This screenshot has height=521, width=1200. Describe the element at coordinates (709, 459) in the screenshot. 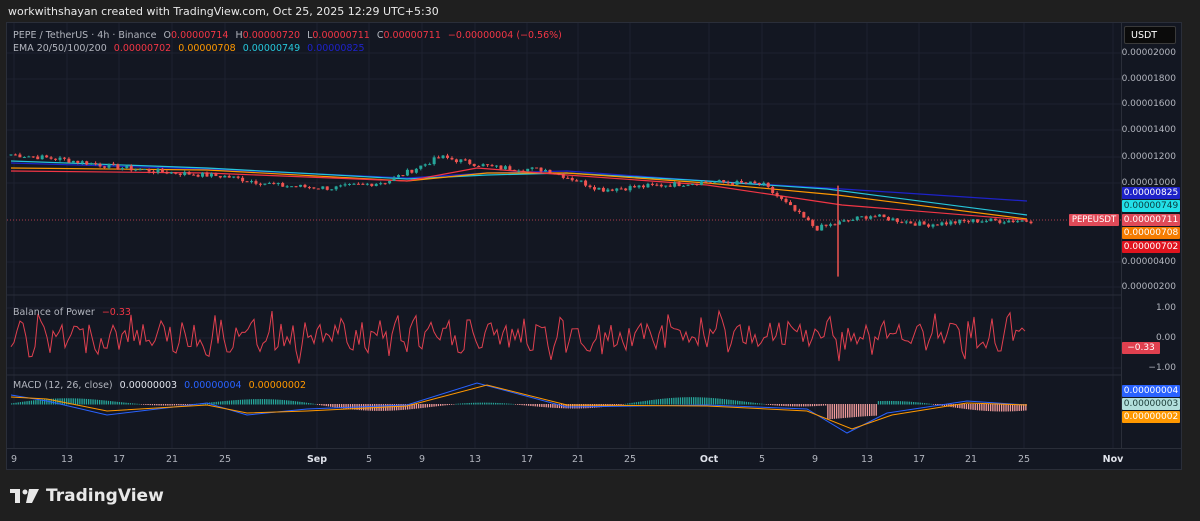

I see `time-tick: Oct` at that location.